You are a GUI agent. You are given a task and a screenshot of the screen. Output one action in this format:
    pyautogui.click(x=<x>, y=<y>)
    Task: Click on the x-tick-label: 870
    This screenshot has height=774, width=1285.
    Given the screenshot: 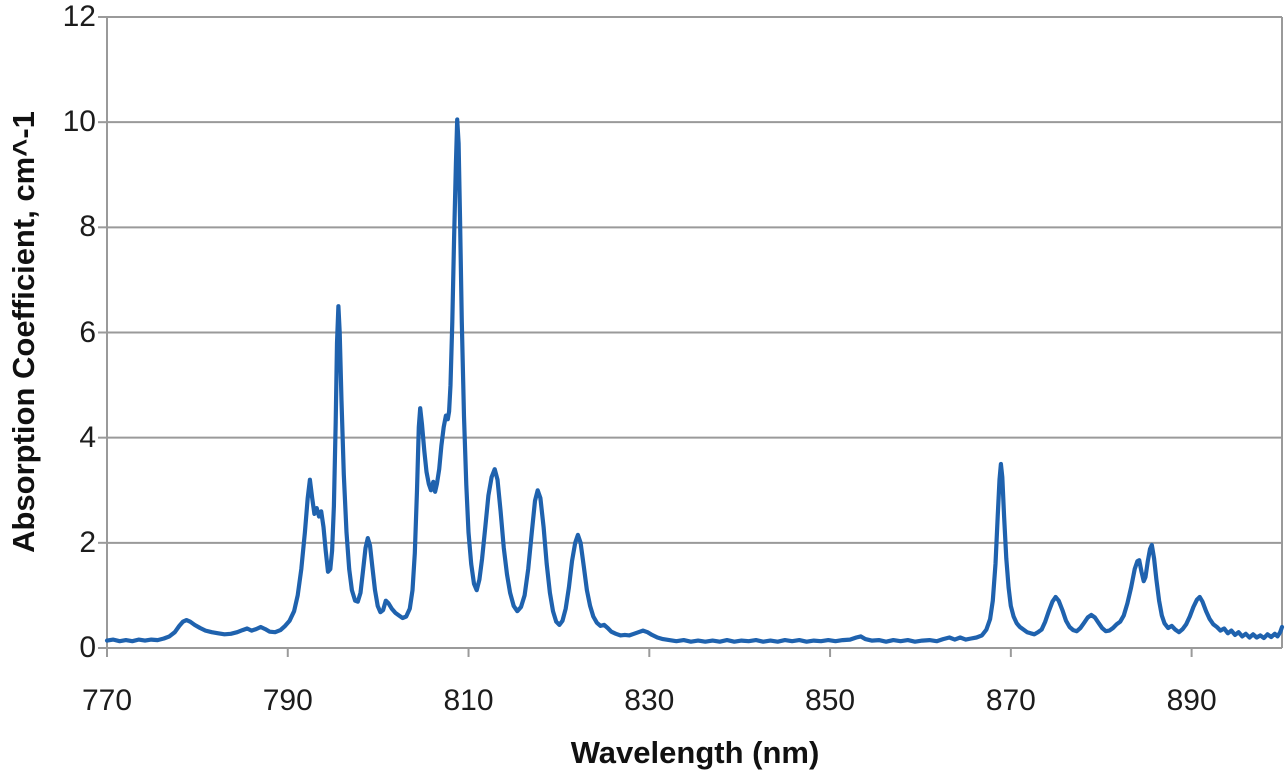 What is the action you would take?
    pyautogui.click(x=1010, y=700)
    